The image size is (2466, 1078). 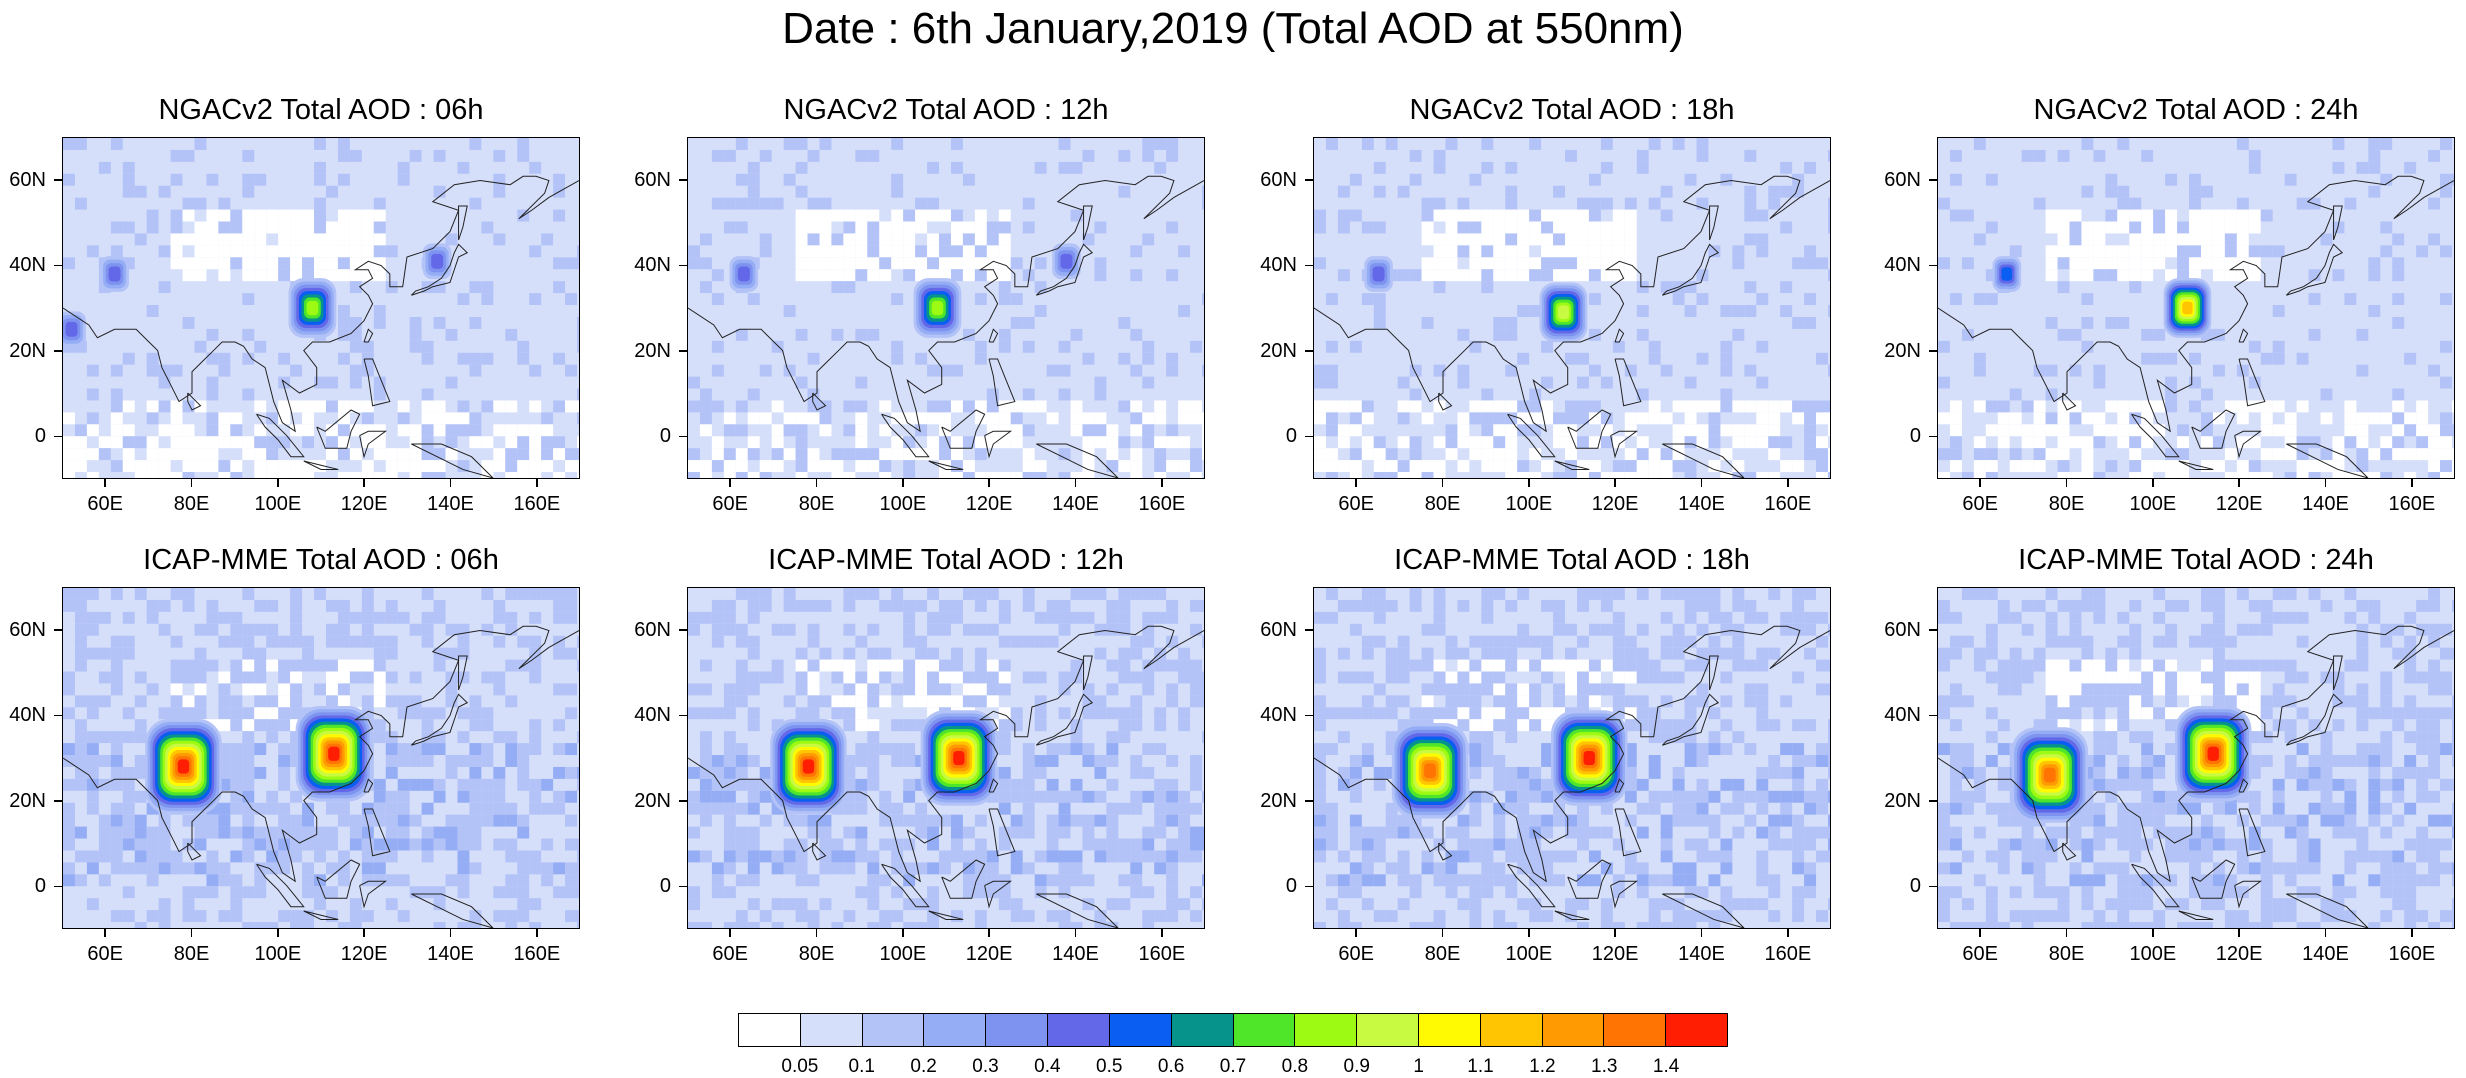 What do you see at coordinates (1356, 1066) in the screenshot?
I see `colorbar-label: 0.9` at bounding box center [1356, 1066].